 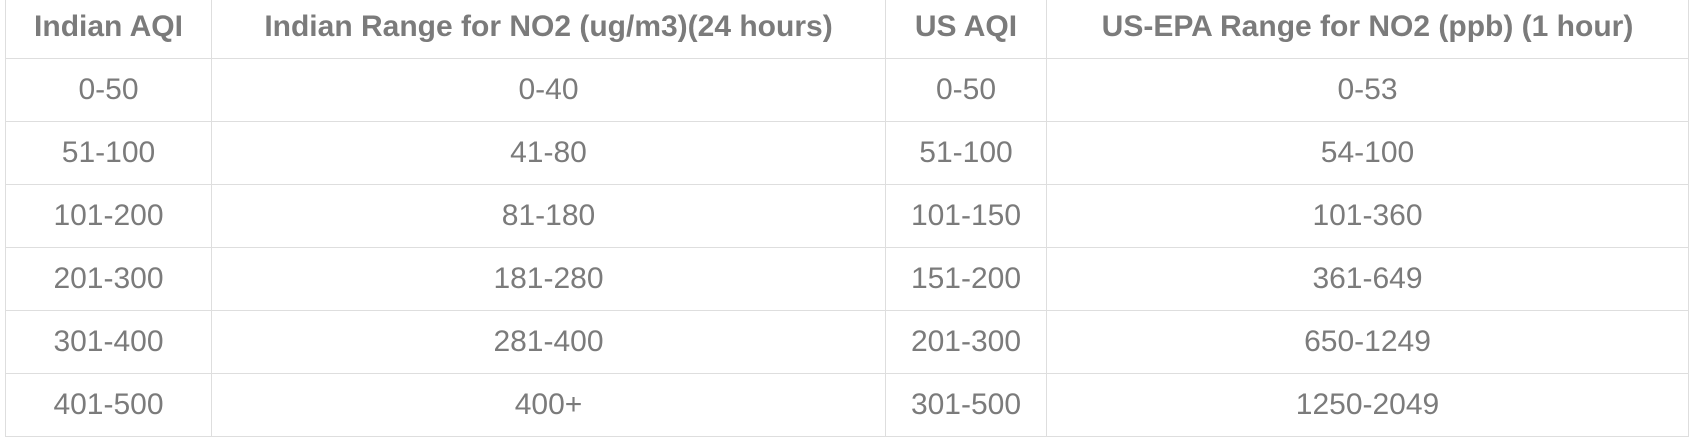 I want to click on cell-us-aqi: 51-100, so click(x=966, y=153).